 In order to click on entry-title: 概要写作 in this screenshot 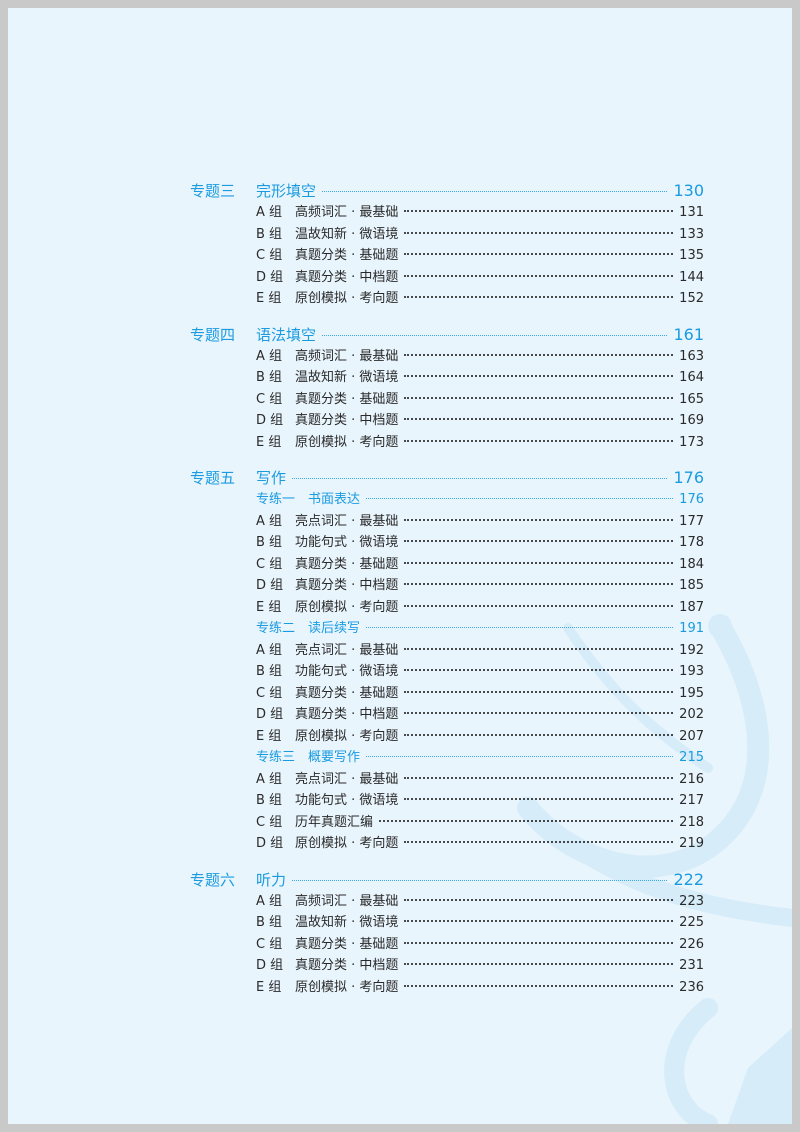, I will do `click(334, 757)`.